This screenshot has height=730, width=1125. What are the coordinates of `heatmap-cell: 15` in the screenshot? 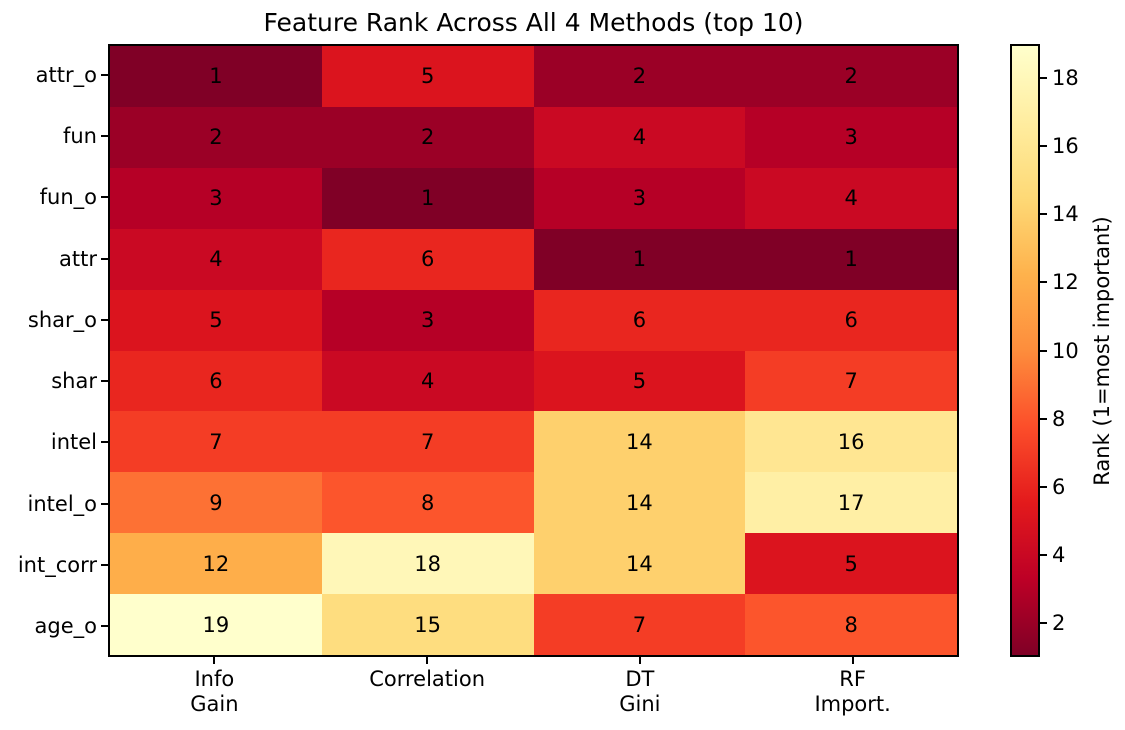 It's located at (427, 624).